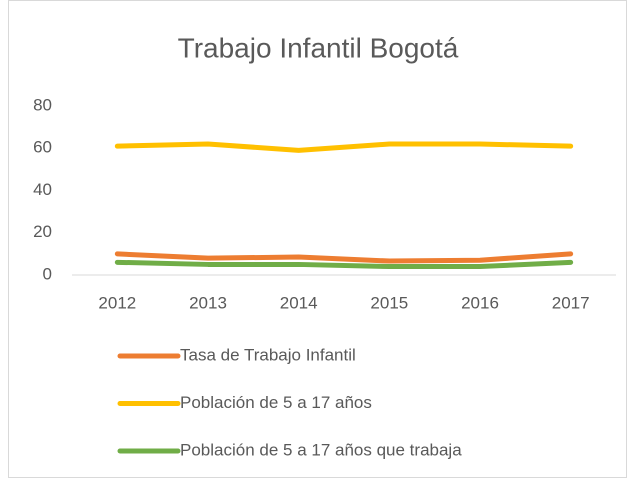  What do you see at coordinates (117, 302) in the screenshot?
I see `x-tick-label: 2012` at bounding box center [117, 302].